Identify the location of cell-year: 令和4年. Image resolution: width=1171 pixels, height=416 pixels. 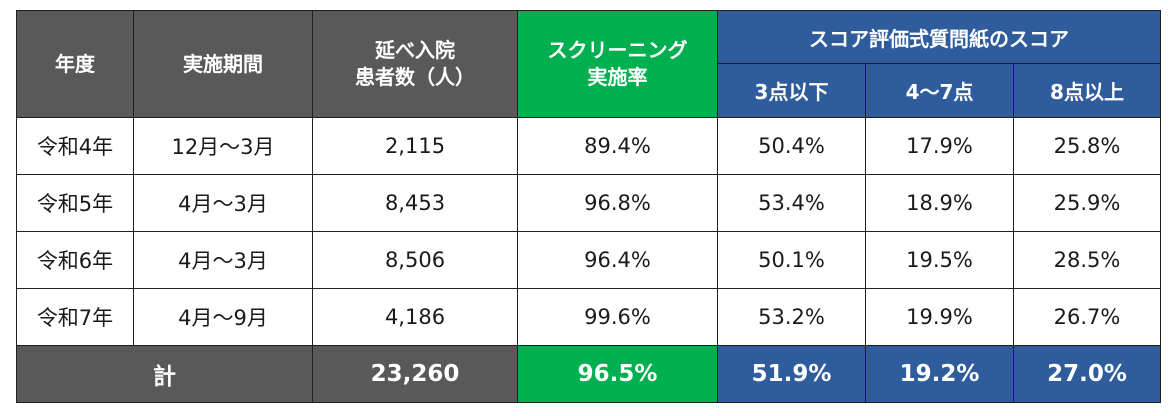
(75, 146).